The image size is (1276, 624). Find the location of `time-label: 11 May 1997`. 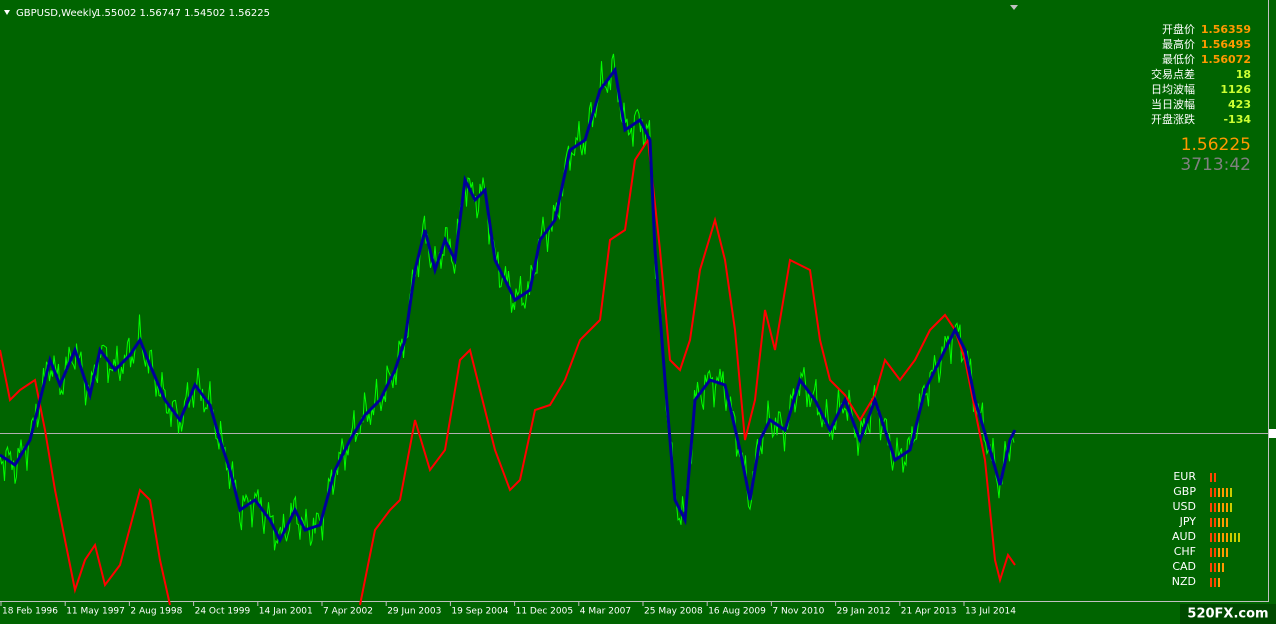

time-label: 11 May 1997 is located at coordinates (95, 612).